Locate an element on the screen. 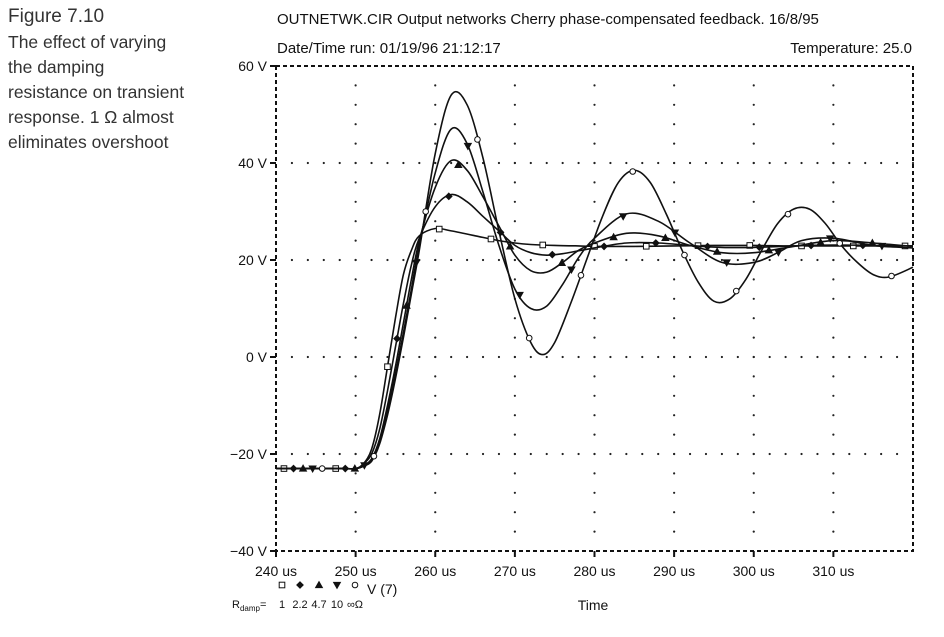 This screenshot has height=637, width=944. caption-line: the damping is located at coordinates (56, 67).